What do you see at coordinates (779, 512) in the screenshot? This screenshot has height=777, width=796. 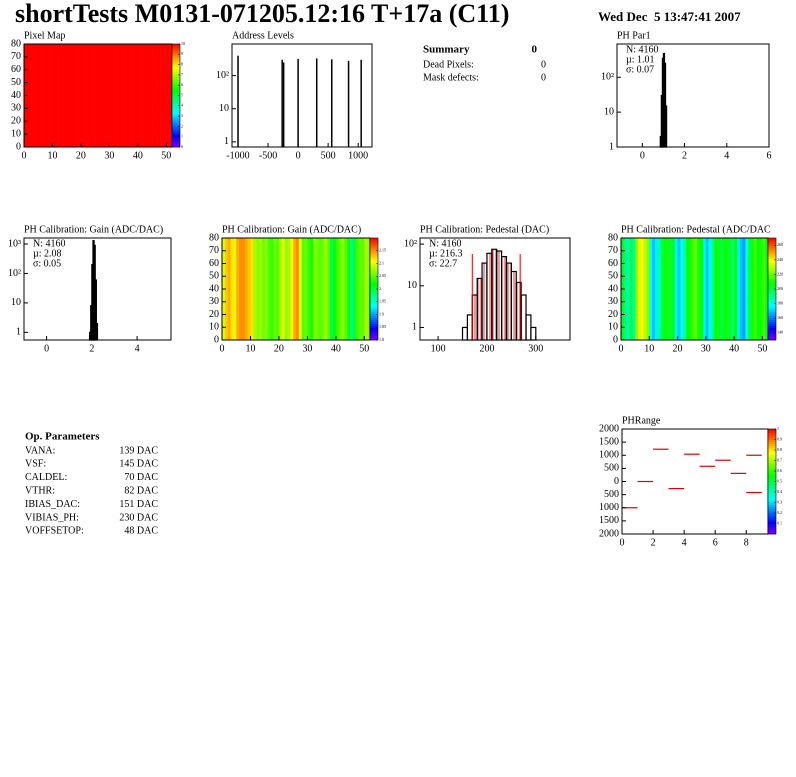 I see `z-tick-label: 0.2` at bounding box center [779, 512].